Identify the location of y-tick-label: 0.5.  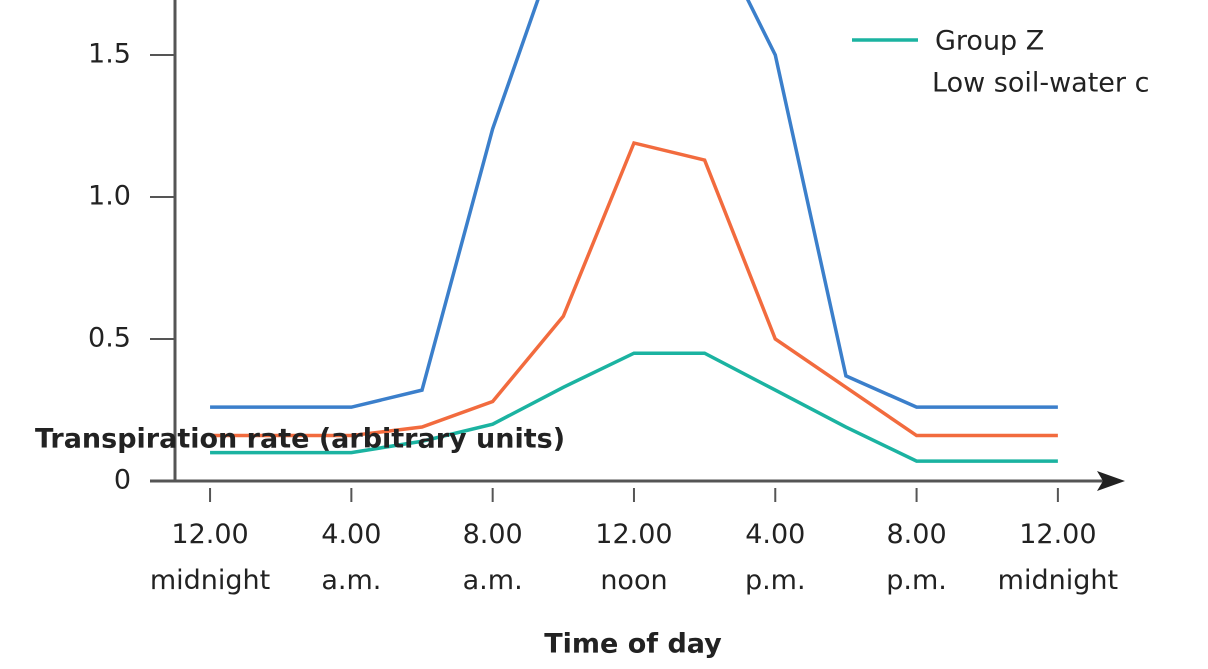
(109, 337).